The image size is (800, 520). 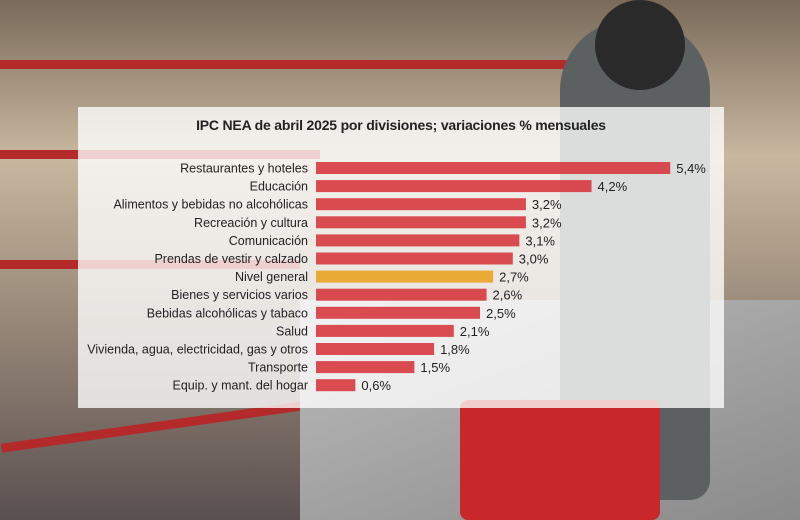 I want to click on category-label: Salud, so click(x=292, y=331).